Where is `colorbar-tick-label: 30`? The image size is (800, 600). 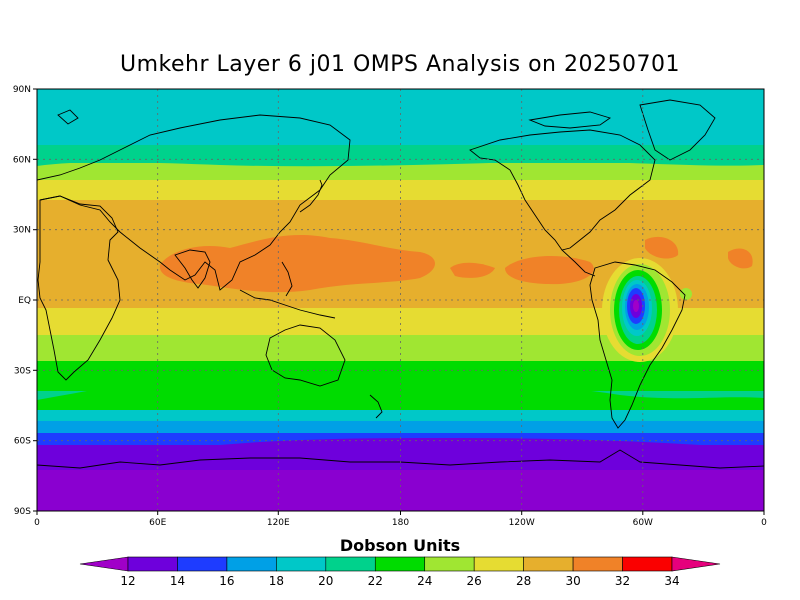
colorbar-tick-label: 30 is located at coordinates (572, 581).